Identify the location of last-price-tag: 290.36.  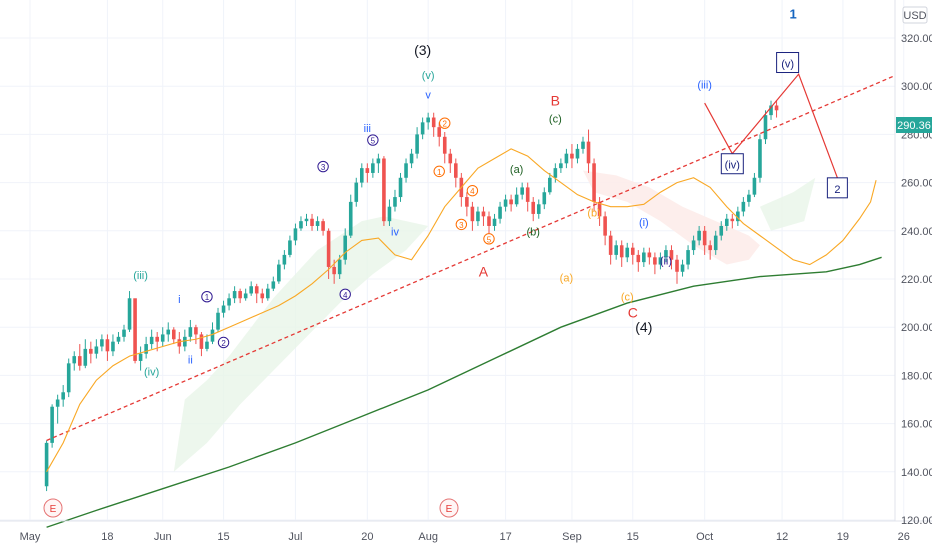
(914, 125).